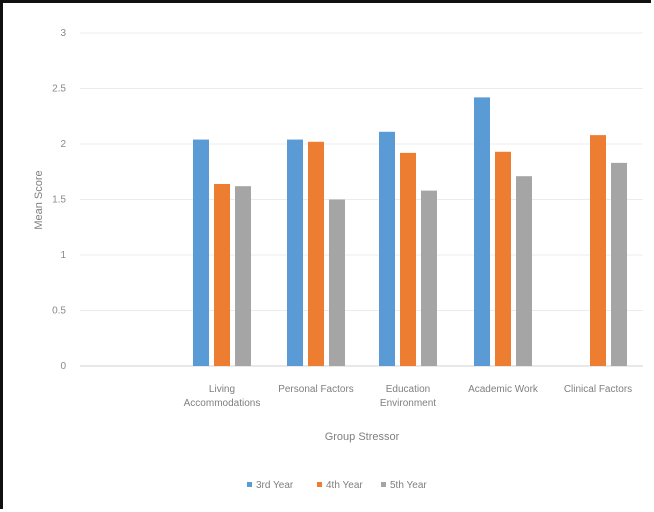 This screenshot has width=654, height=512. Describe the element at coordinates (39, 199) in the screenshot. I see `y-axis-title: Mean Score` at that location.